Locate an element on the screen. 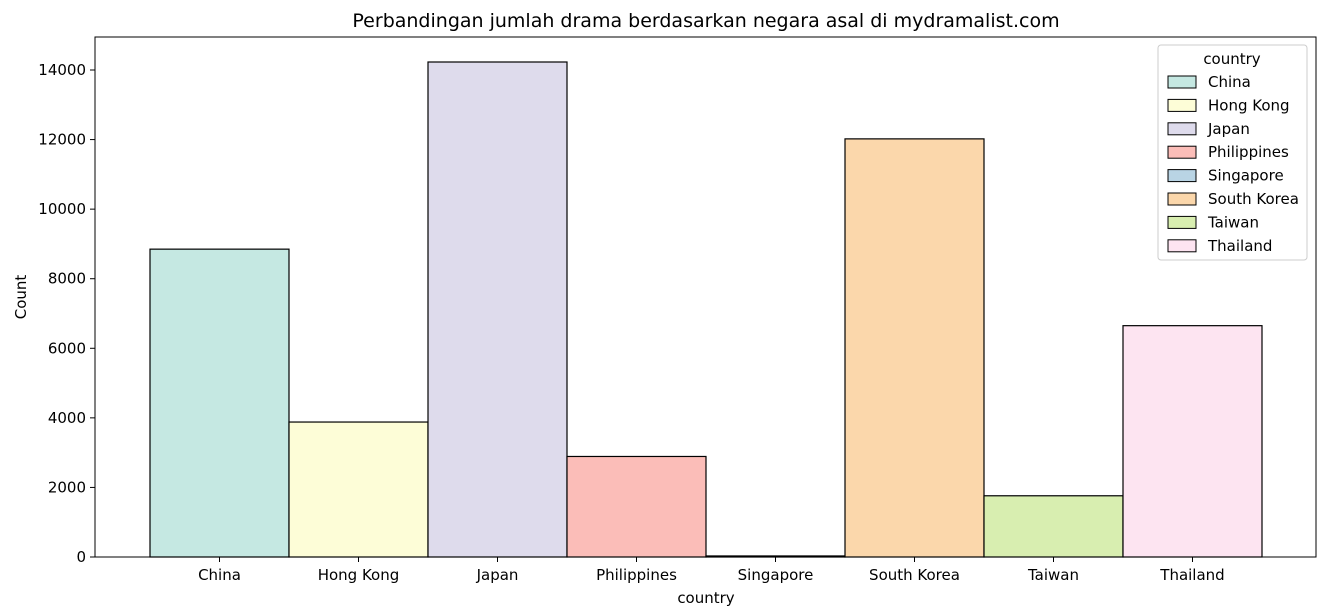  legend-label: Singapore is located at coordinates (1246, 176).